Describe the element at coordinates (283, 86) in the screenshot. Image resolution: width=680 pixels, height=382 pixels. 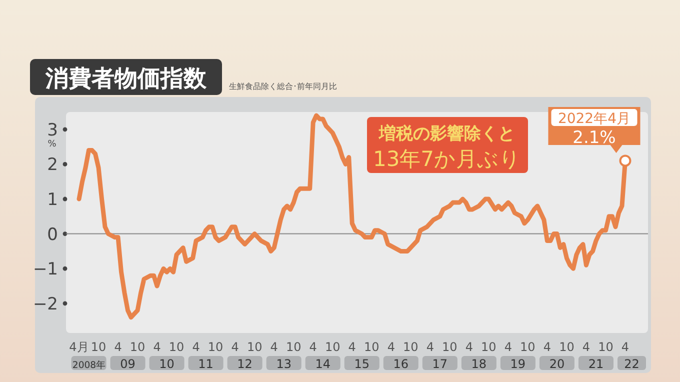
I see `chart-subtitle: 生鮮食品除く総合･前年同月比` at that location.